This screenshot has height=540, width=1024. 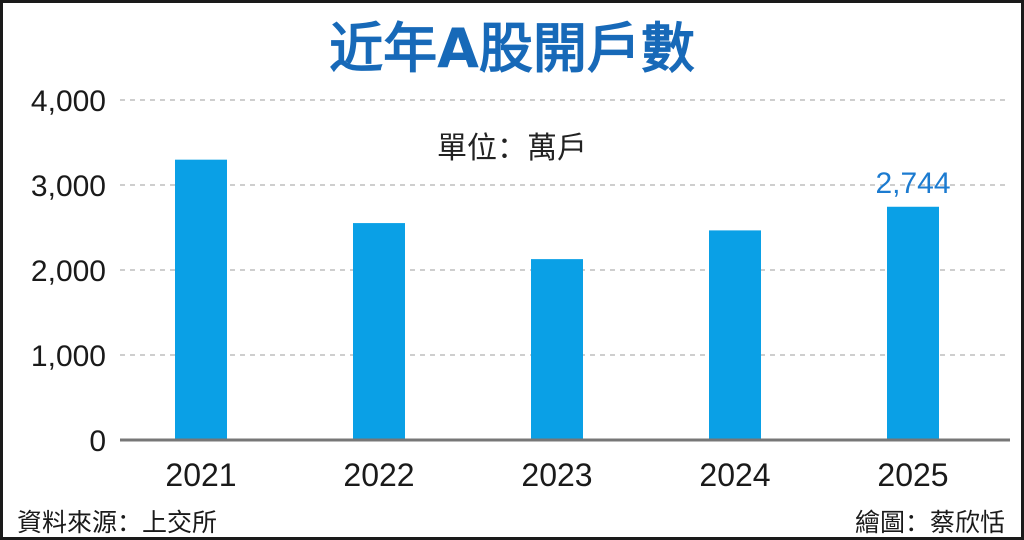 What do you see at coordinates (929, 522) in the screenshot?
I see `credit-note: 繪圖：蔡欣恬` at bounding box center [929, 522].